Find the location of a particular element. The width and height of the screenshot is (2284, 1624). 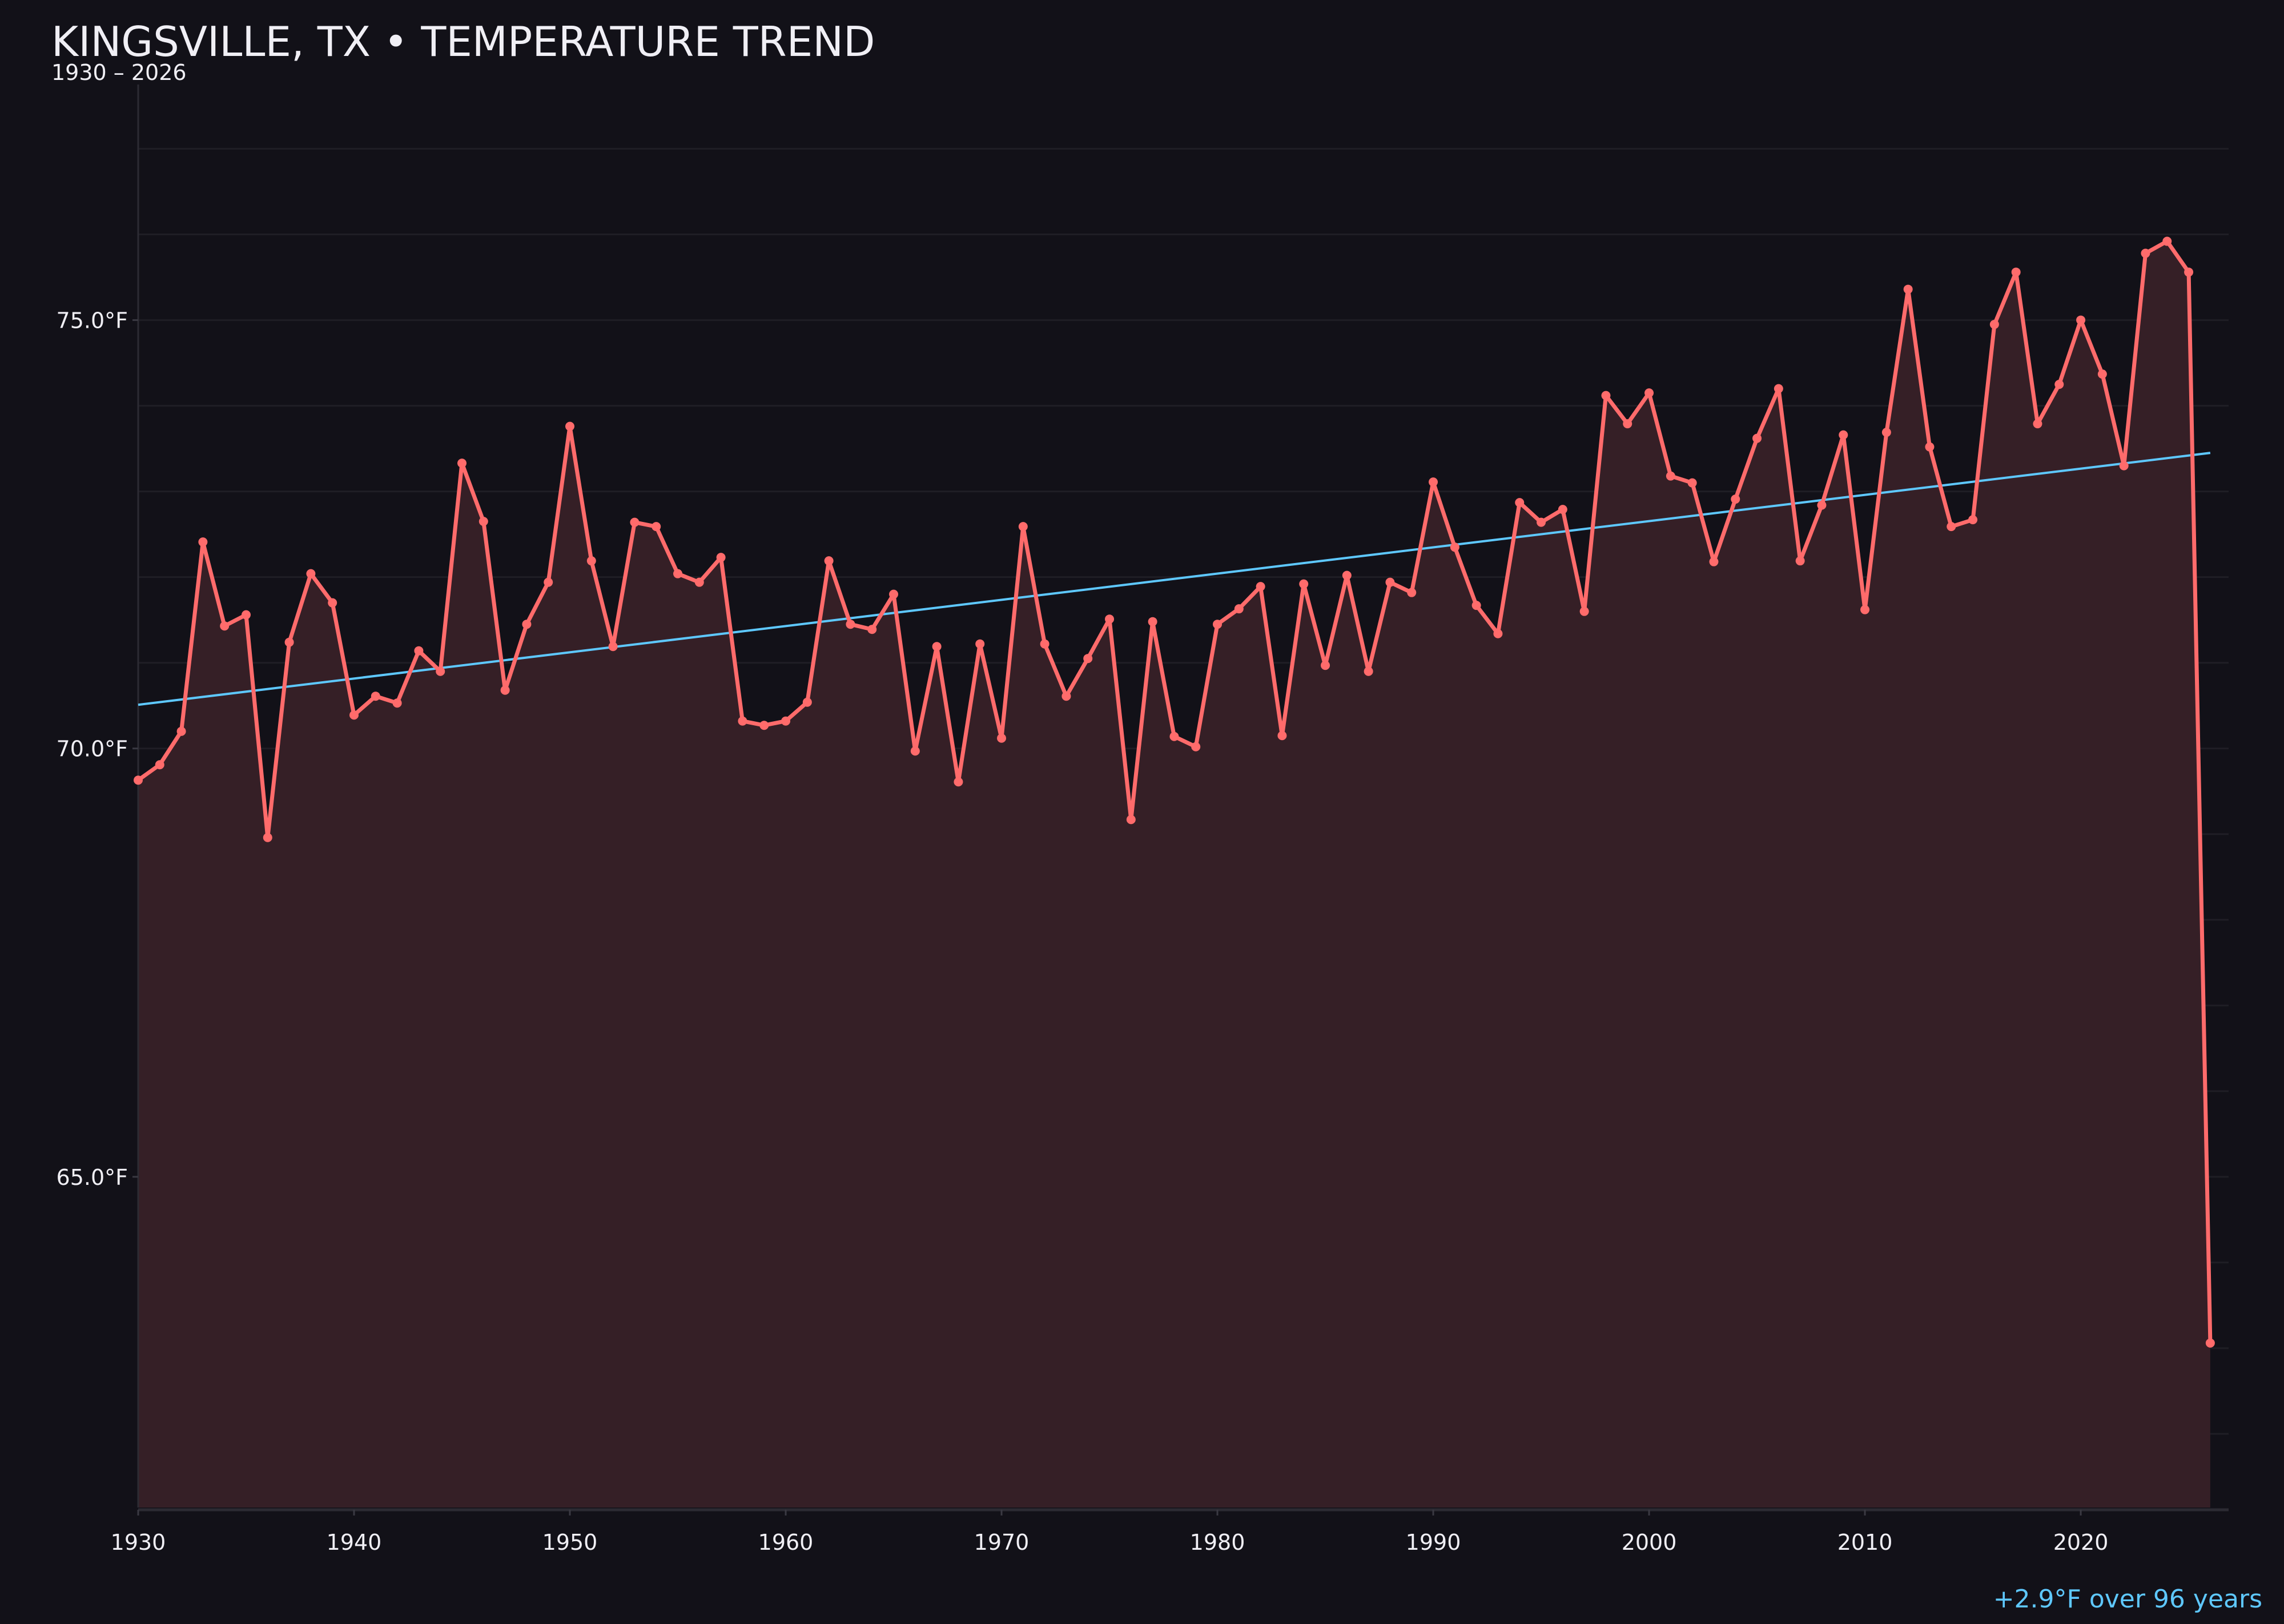

x-tick-label: 1970 is located at coordinates (1002, 1542).